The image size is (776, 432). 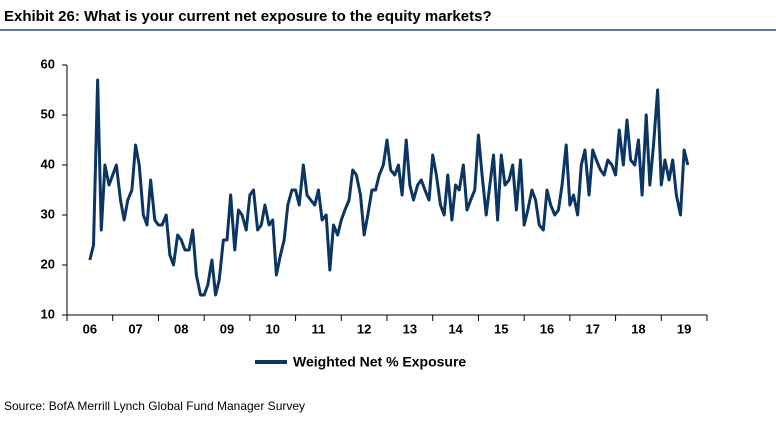 What do you see at coordinates (181, 328) in the screenshot?
I see `x-tick-label: 08` at bounding box center [181, 328].